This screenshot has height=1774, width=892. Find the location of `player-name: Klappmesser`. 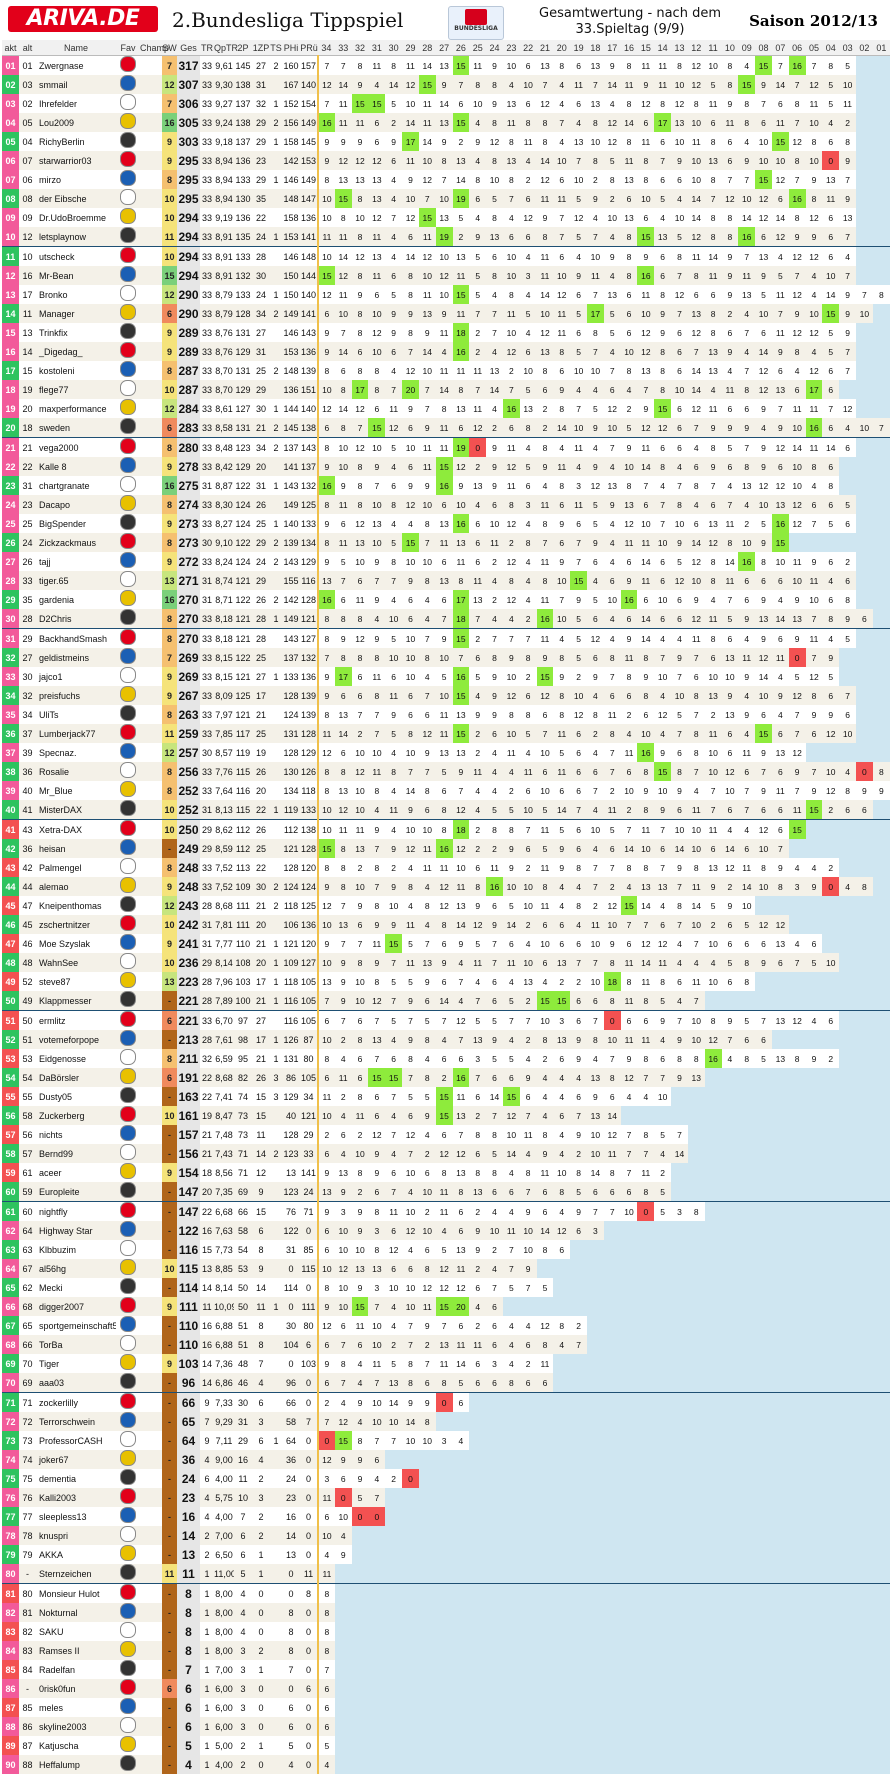

player-name: Klappmesser is located at coordinates (76, 1001).